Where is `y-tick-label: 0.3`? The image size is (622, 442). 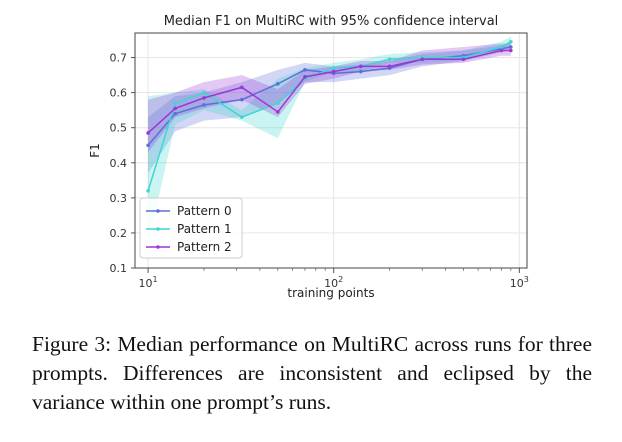 y-tick-label: 0.3 is located at coordinates (119, 198).